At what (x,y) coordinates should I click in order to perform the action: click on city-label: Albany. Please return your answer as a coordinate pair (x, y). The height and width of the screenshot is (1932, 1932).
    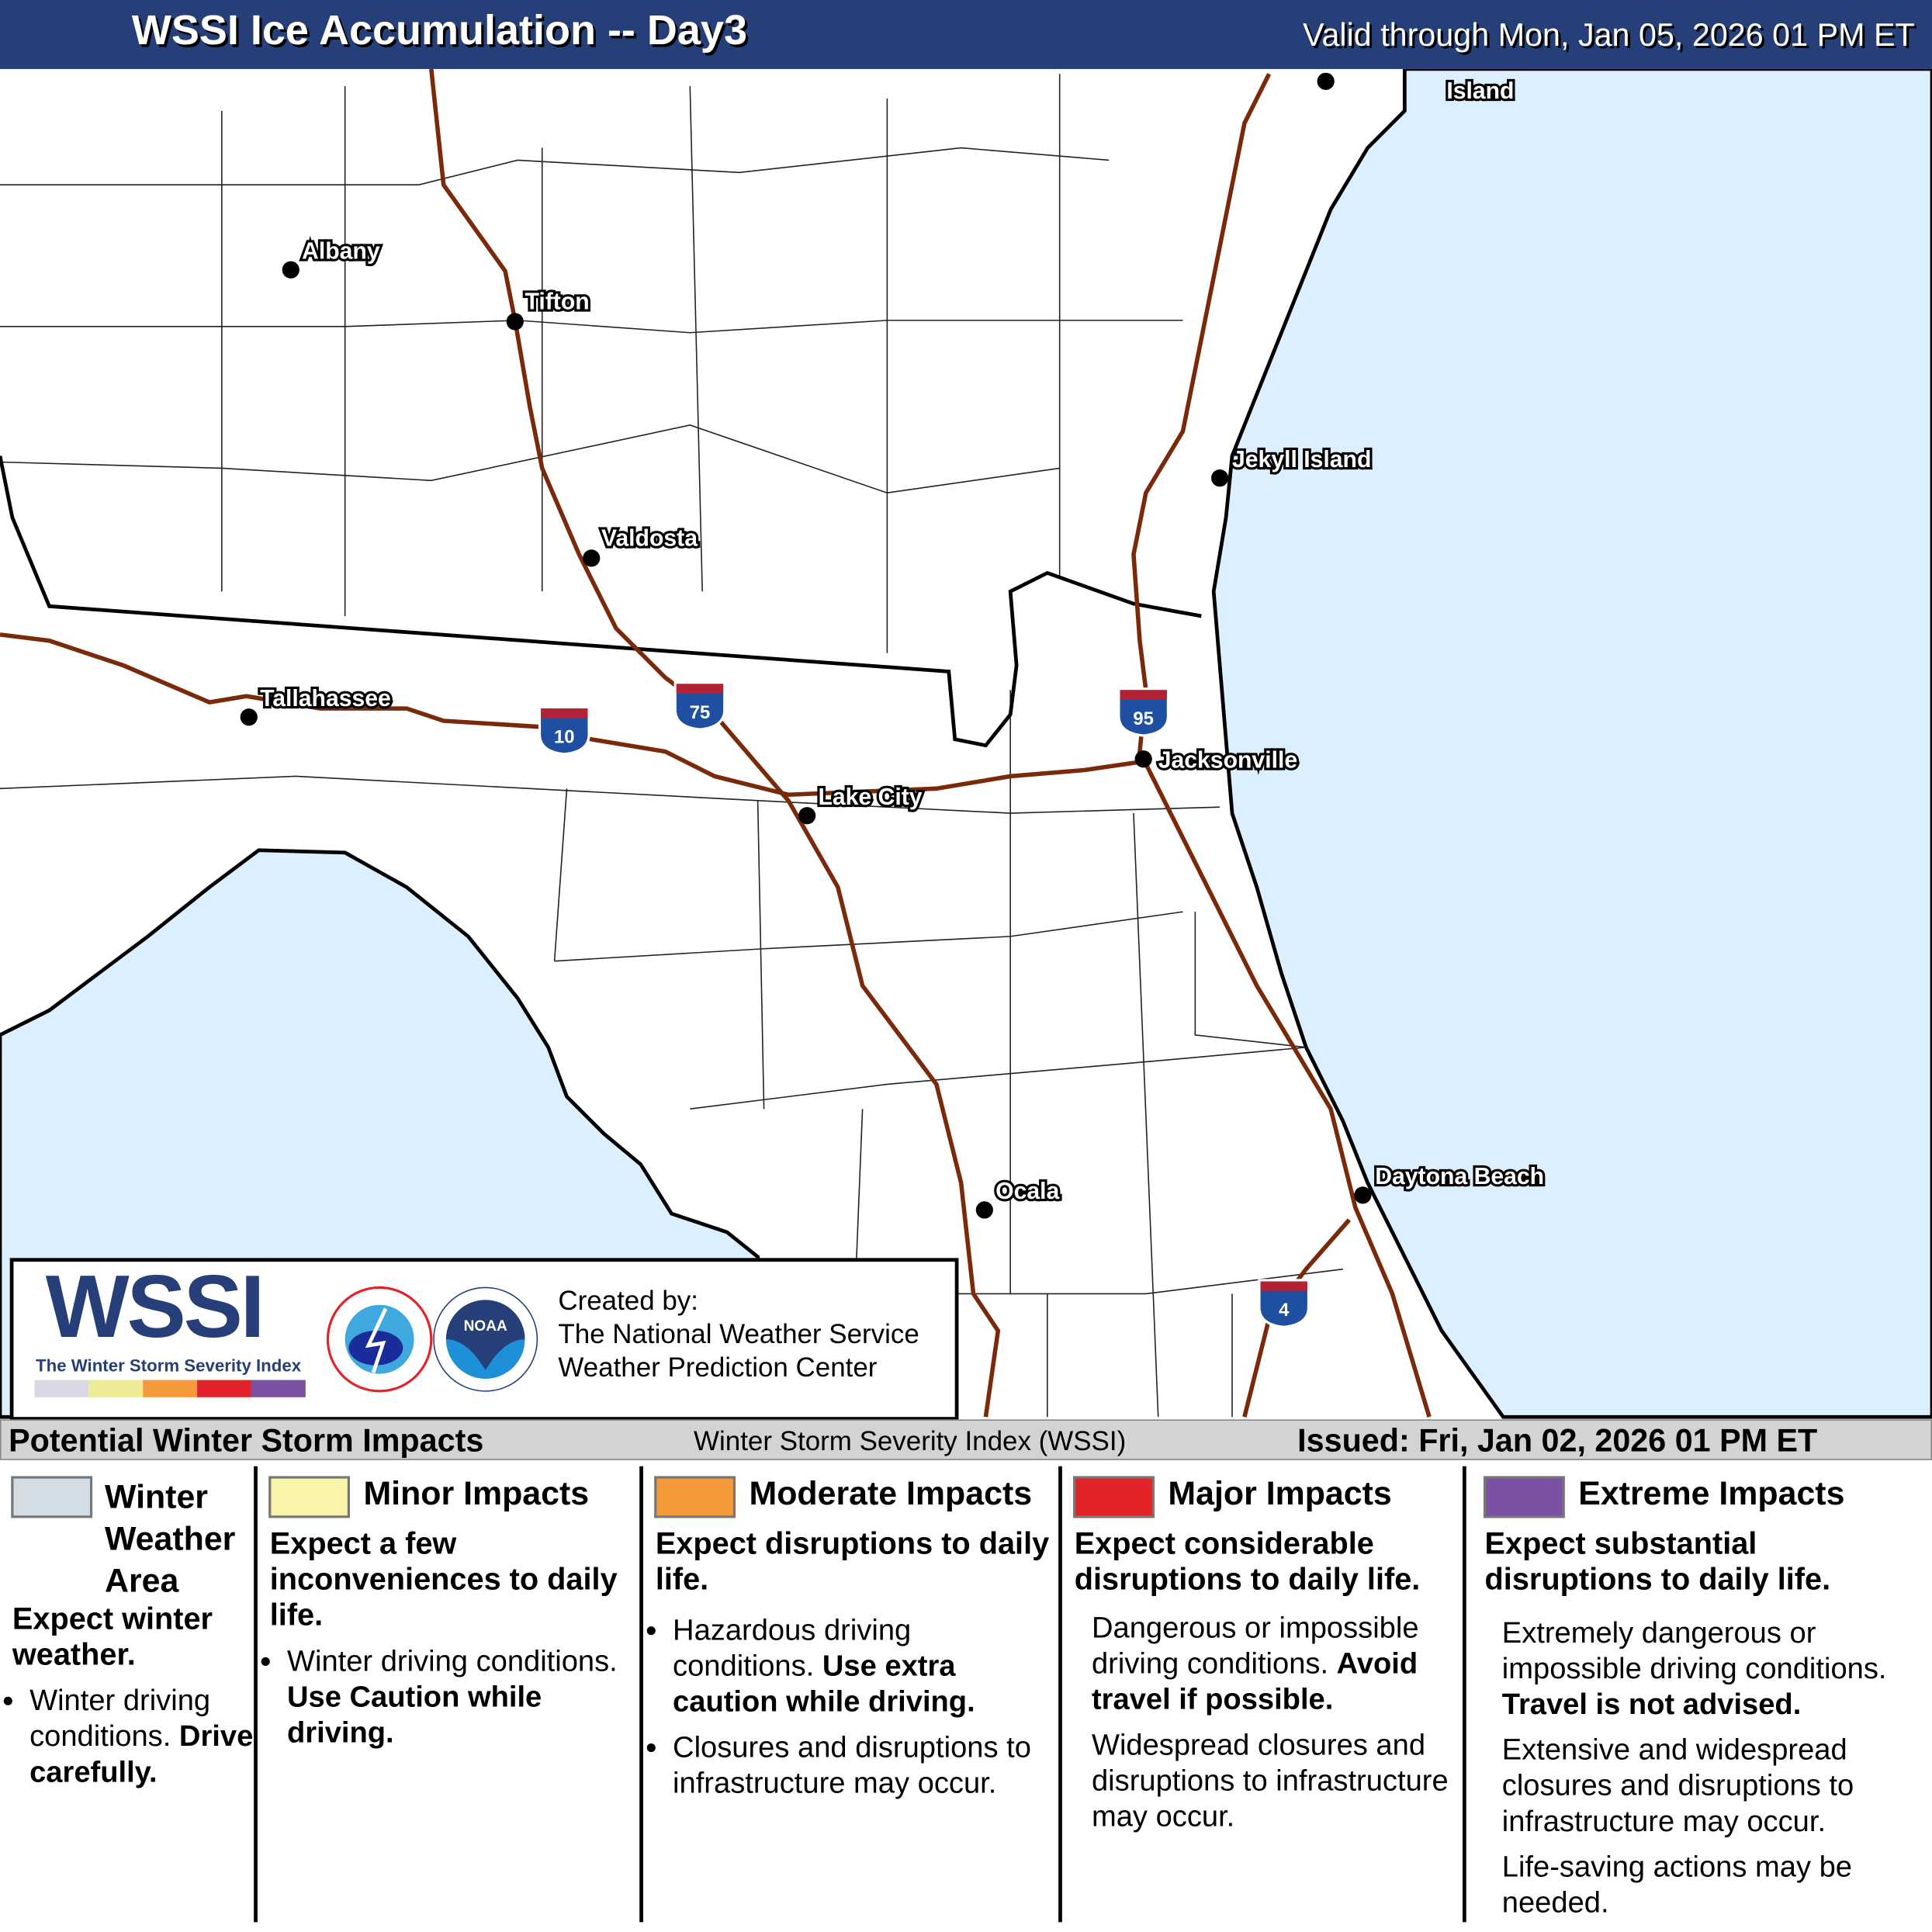
    Looking at the image, I should click on (341, 251).